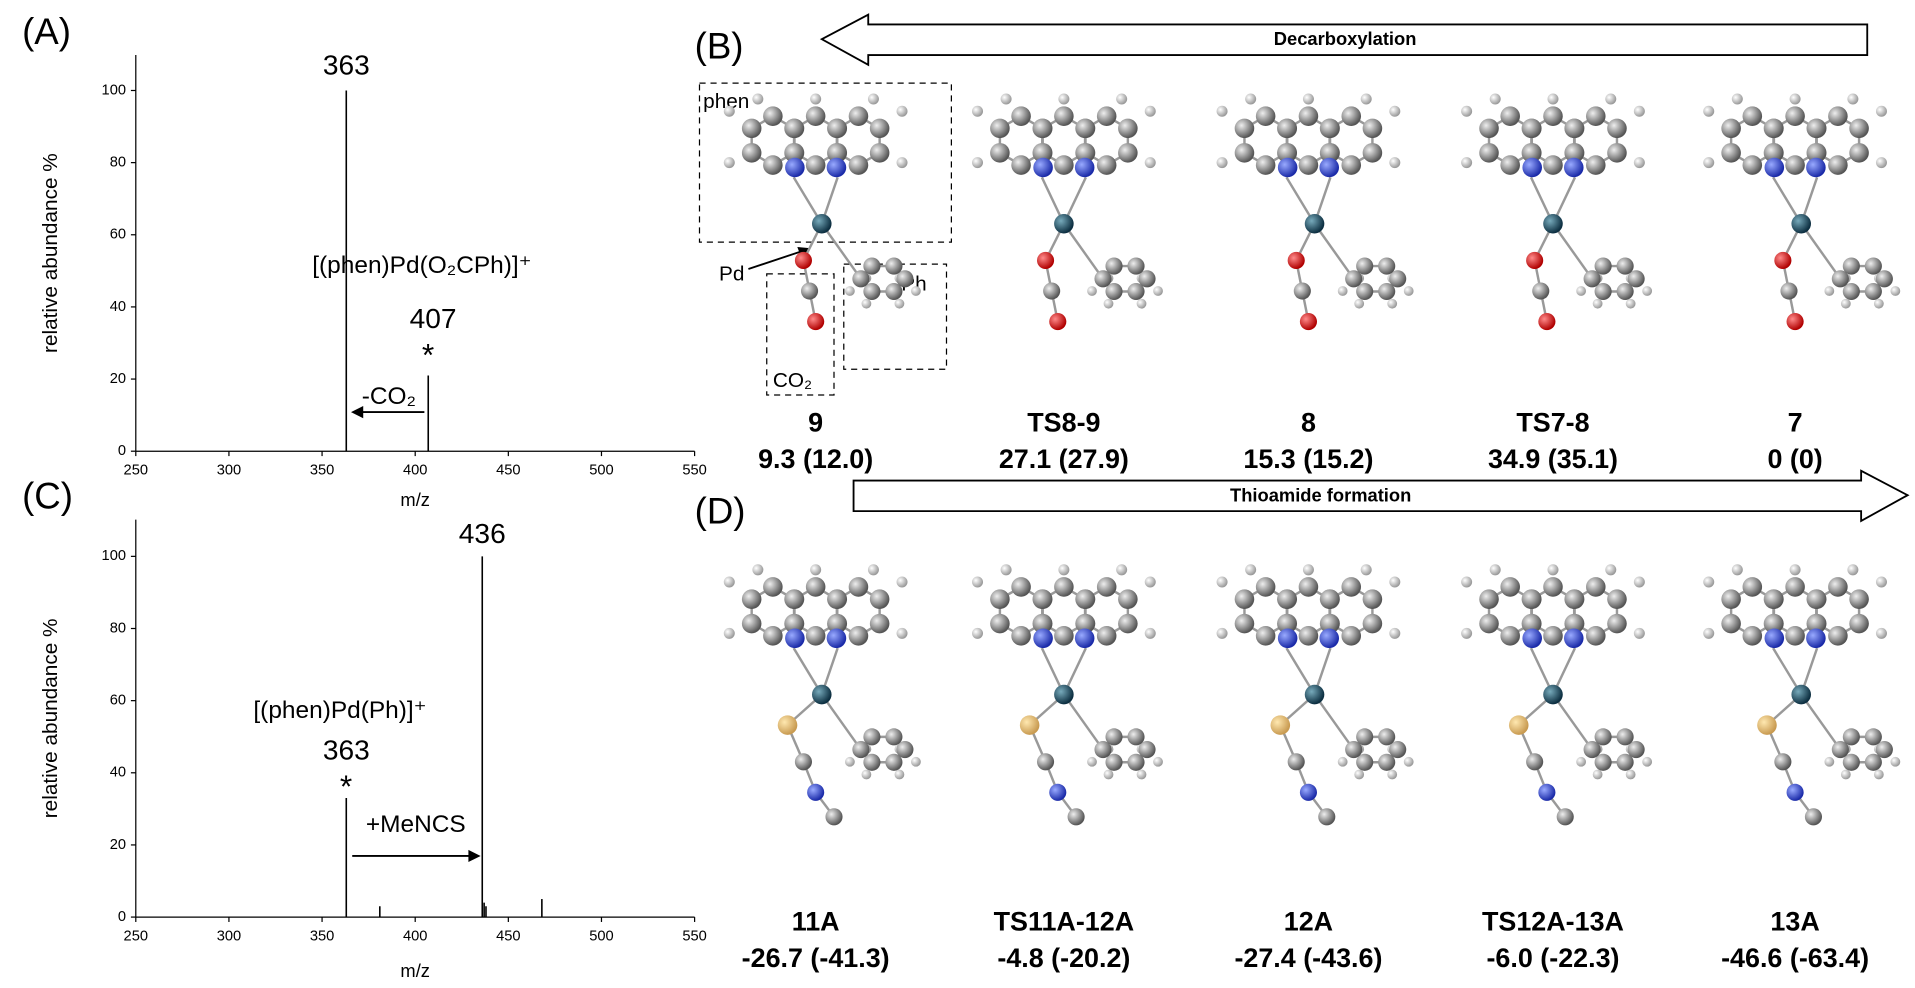 Image resolution: width=1915 pixels, height=988 pixels. Describe the element at coordinates (428, 354) in the screenshot. I see `annotation: *` at that location.